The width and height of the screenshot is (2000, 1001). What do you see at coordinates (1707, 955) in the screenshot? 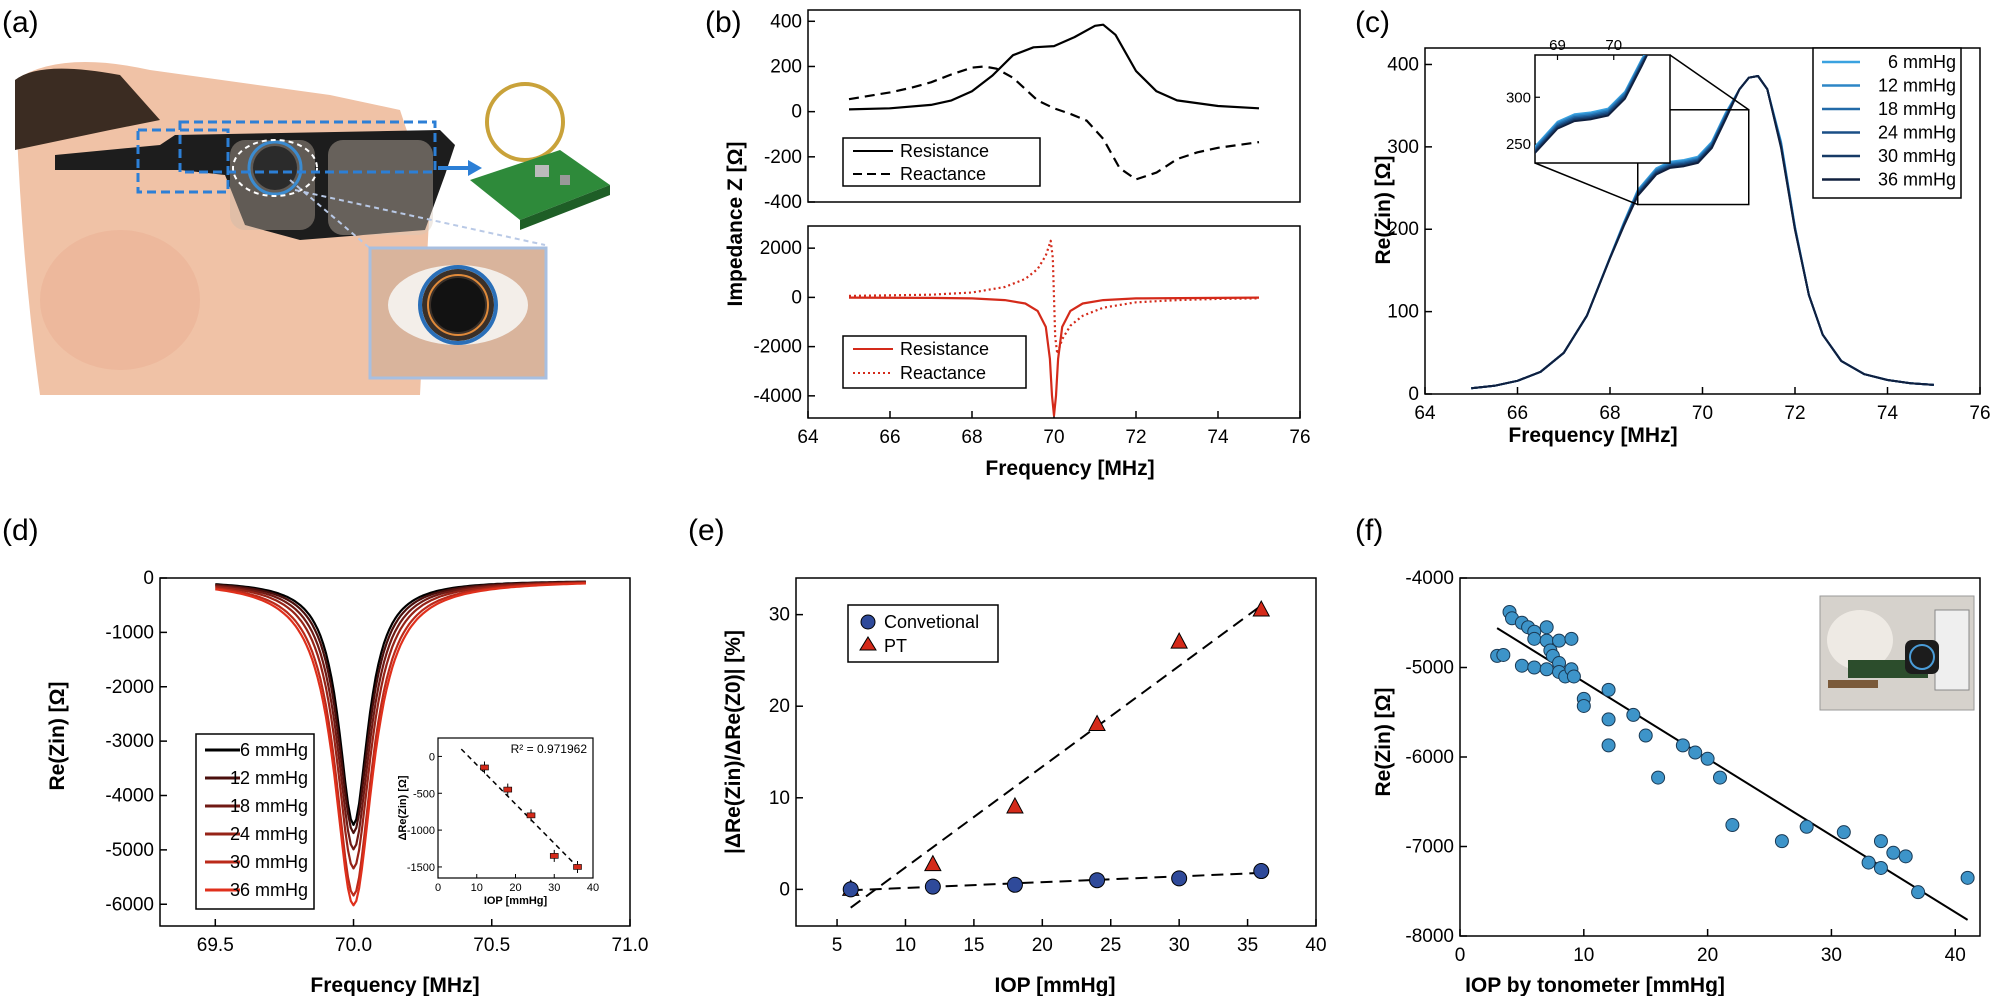
I see `f-xtick-label: 20` at bounding box center [1707, 955].